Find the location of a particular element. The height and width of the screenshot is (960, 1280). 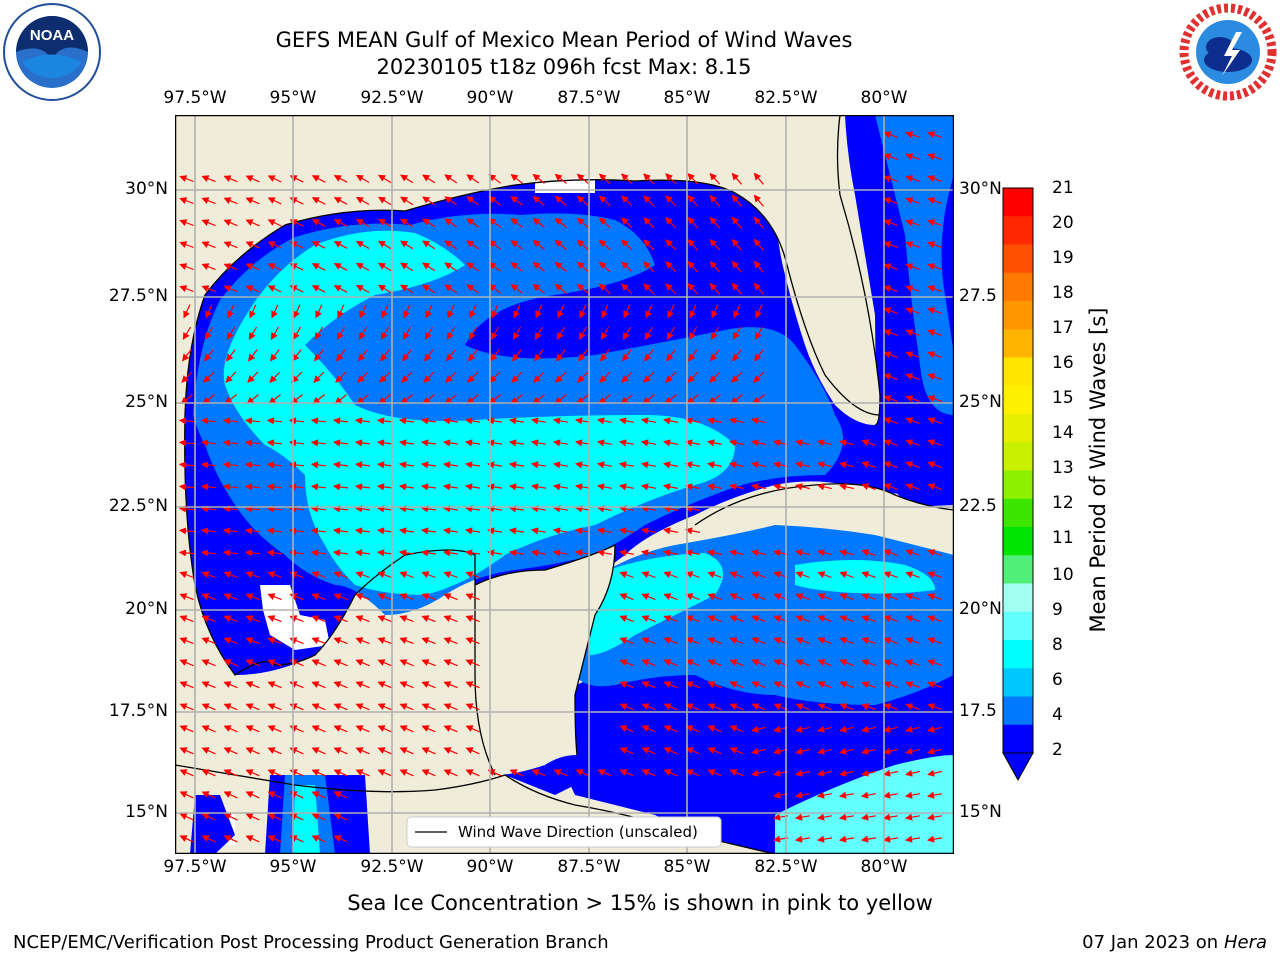

lat-label-left: 25°N is located at coordinates (146, 402).